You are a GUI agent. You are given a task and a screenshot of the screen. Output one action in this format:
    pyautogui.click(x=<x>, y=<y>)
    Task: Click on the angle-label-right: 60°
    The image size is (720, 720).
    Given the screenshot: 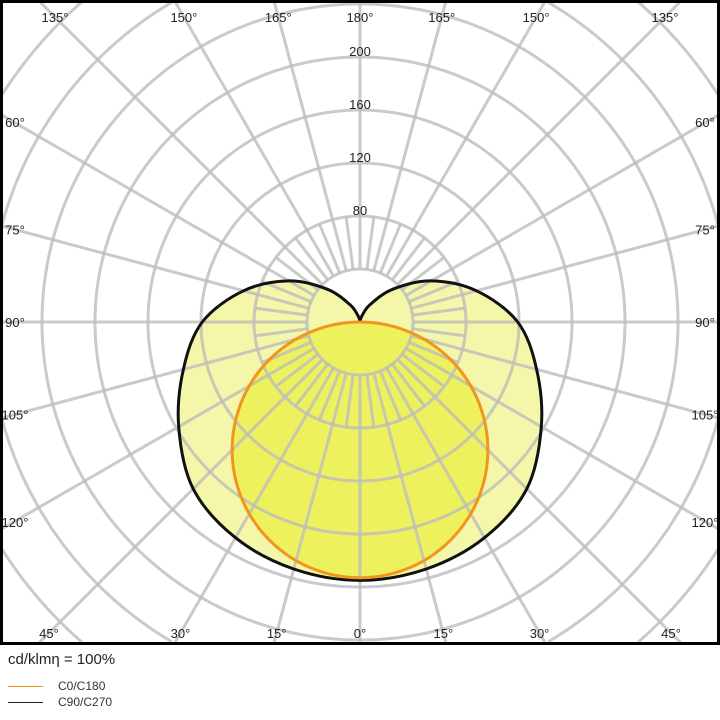 What is the action you would take?
    pyautogui.click(x=705, y=122)
    